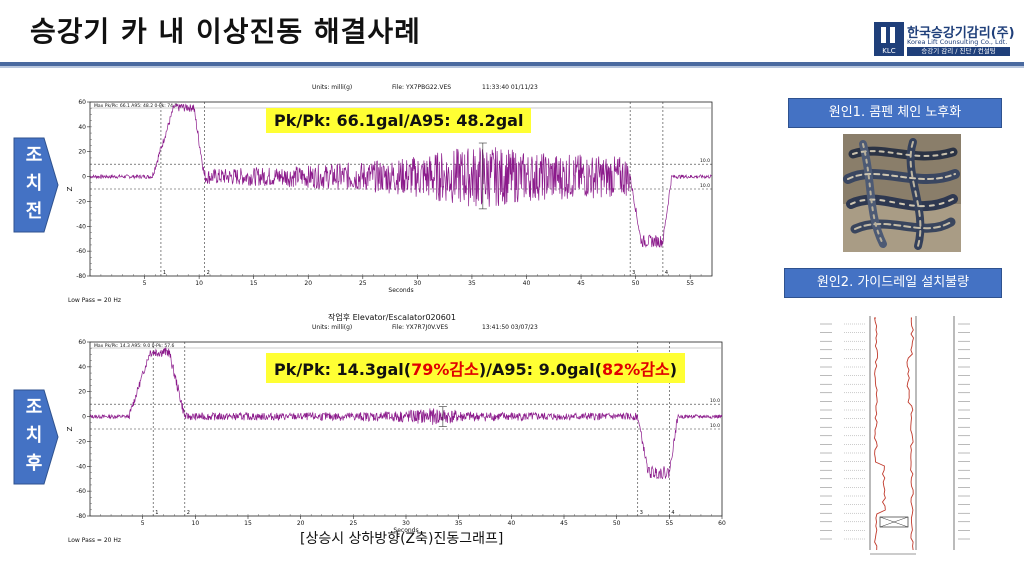 Image resolution: width=1024 pixels, height=576 pixels. Describe the element at coordinates (889, 51) in the screenshot. I see `logo-mark-text: KLC` at that location.